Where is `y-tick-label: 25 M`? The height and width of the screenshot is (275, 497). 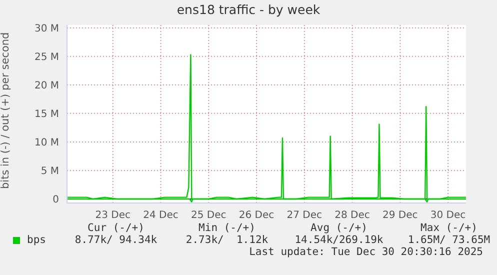 y-tick-label: 25 M is located at coordinates (46, 57).